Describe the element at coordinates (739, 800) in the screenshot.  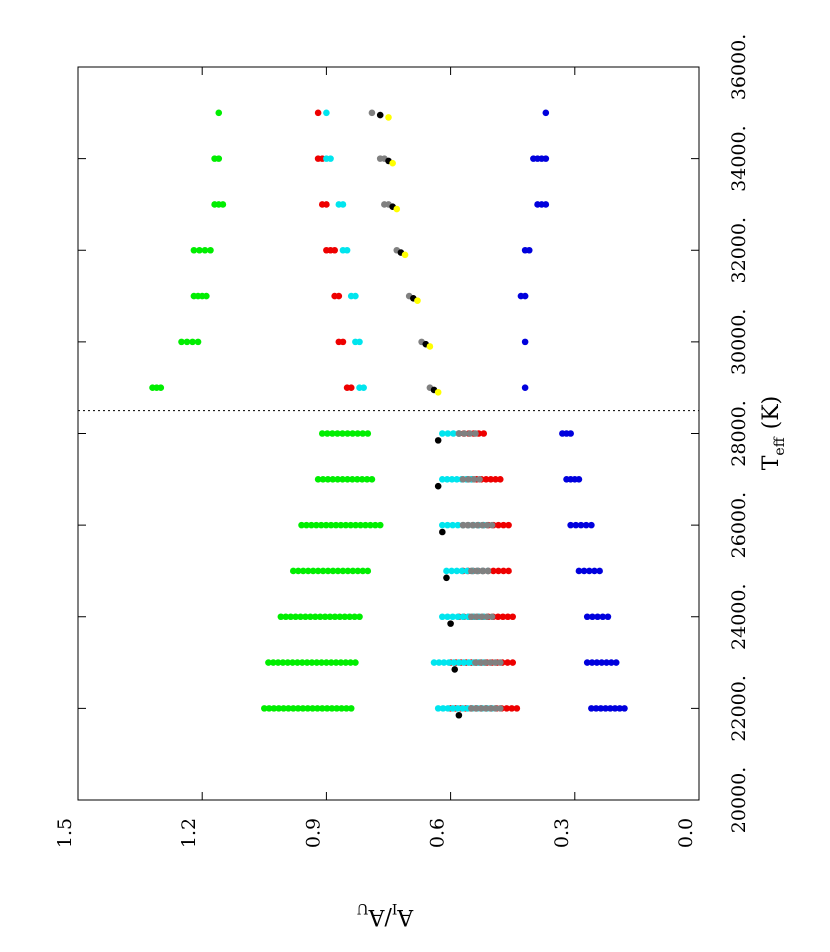
I see `x-tick-label: 20000.` at that location.